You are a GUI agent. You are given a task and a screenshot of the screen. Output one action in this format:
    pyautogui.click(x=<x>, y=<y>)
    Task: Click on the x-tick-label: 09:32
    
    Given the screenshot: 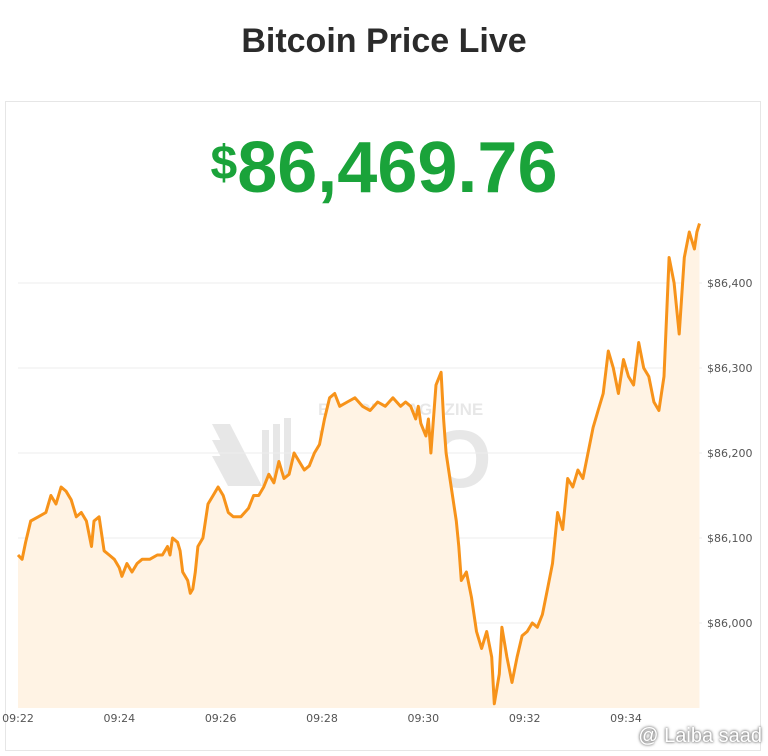 What is the action you would take?
    pyautogui.click(x=525, y=718)
    